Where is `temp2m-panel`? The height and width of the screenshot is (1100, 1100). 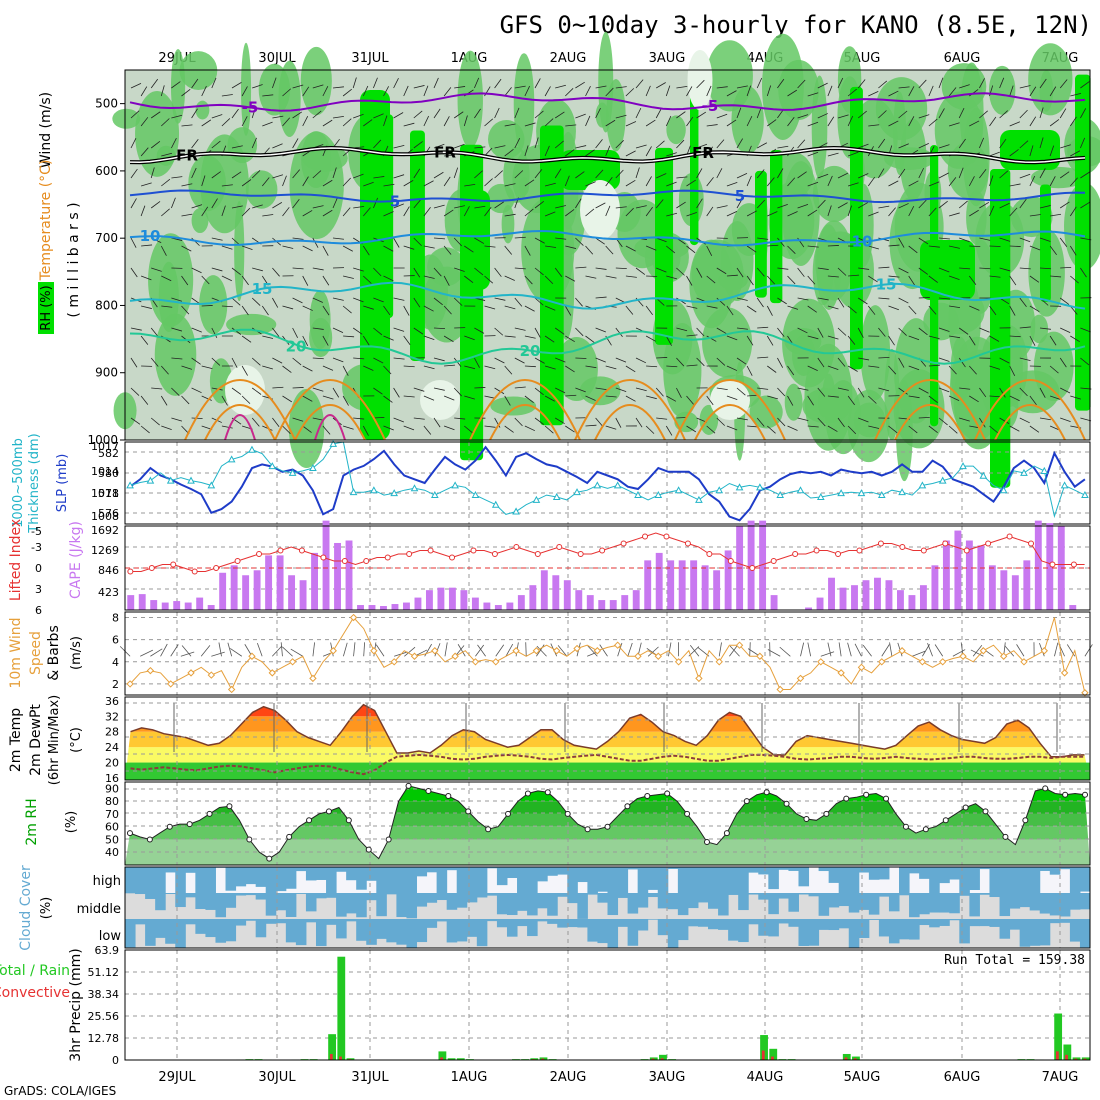
temp2m-panel is located at coordinates (607, 738).